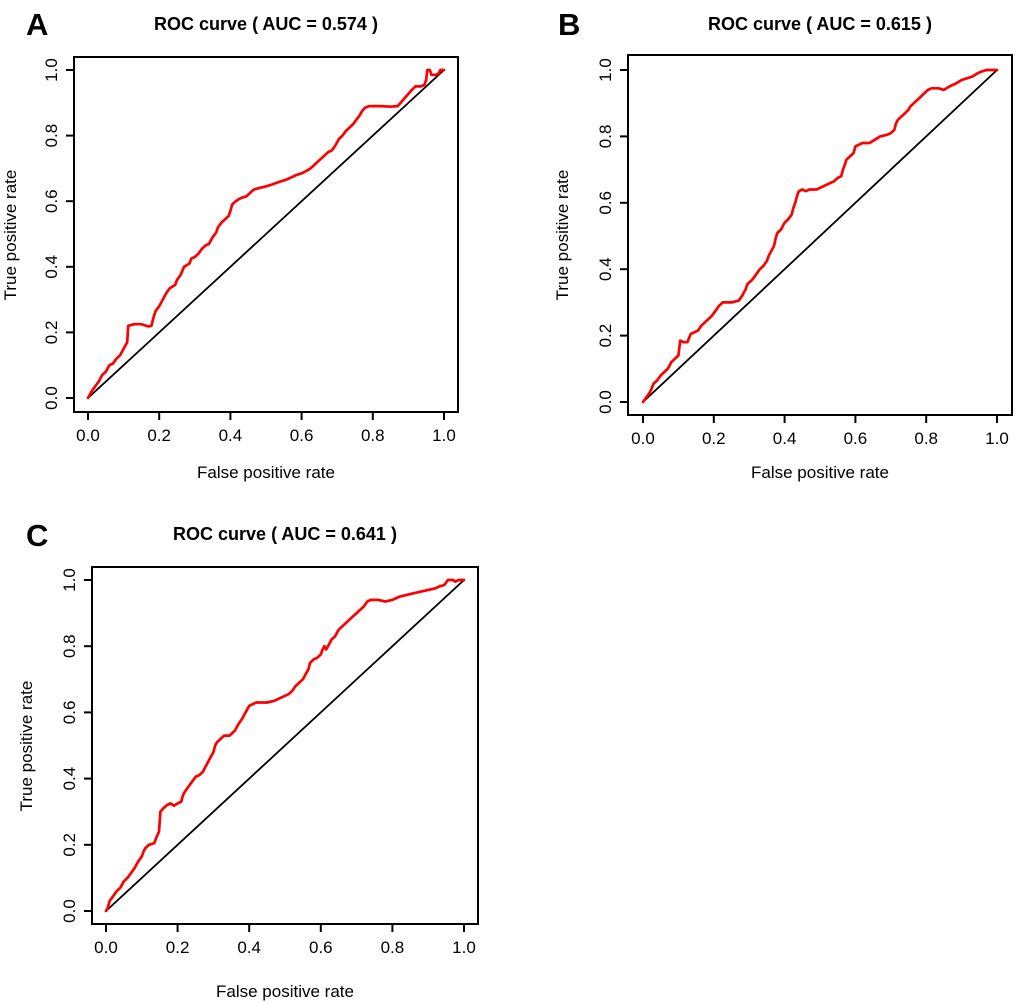 This screenshot has height=1002, width=1020. Describe the element at coordinates (10, 235) in the screenshot. I see `y-axis-label-a: True positive rate` at that location.